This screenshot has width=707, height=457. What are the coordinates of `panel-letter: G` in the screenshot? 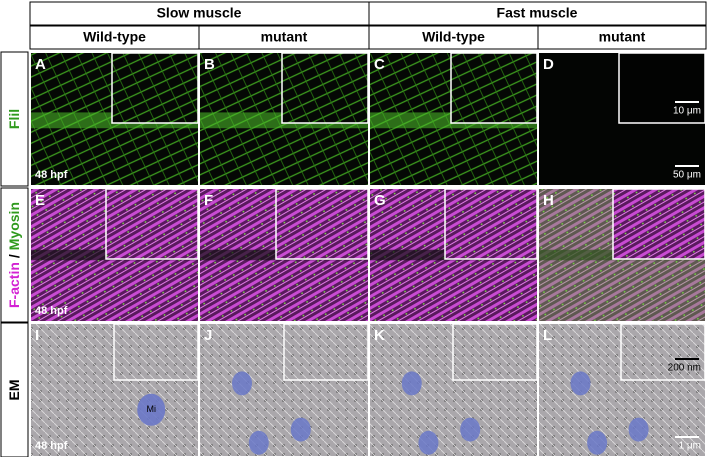 It's located at (380, 200).